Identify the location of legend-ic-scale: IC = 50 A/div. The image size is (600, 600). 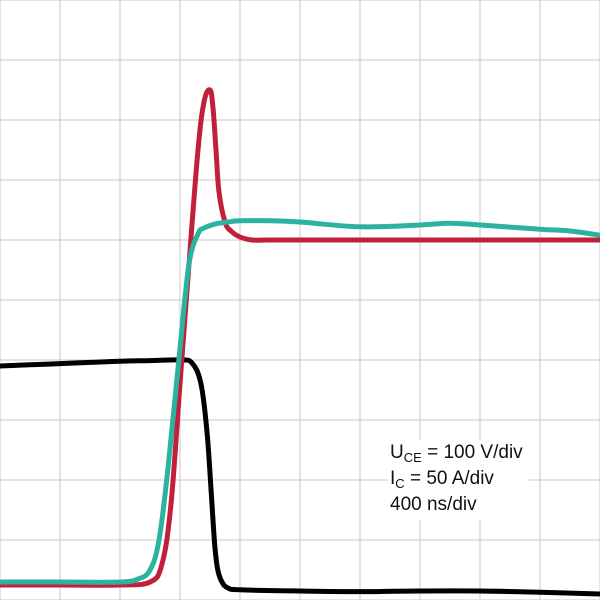
(456, 479).